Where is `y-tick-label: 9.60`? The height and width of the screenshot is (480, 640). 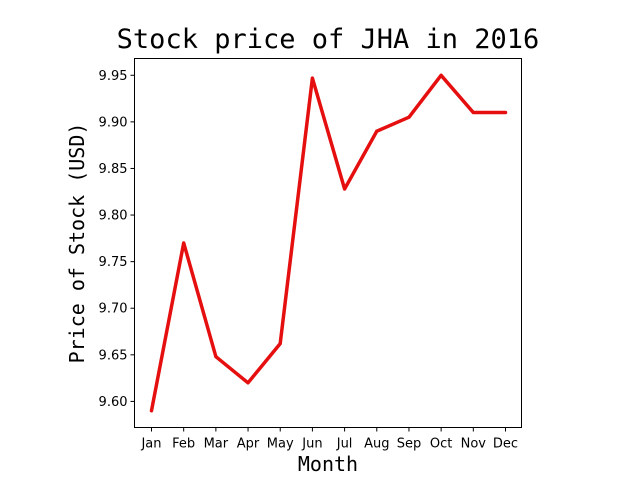
y-tick-label: 9.60 is located at coordinates (113, 402).